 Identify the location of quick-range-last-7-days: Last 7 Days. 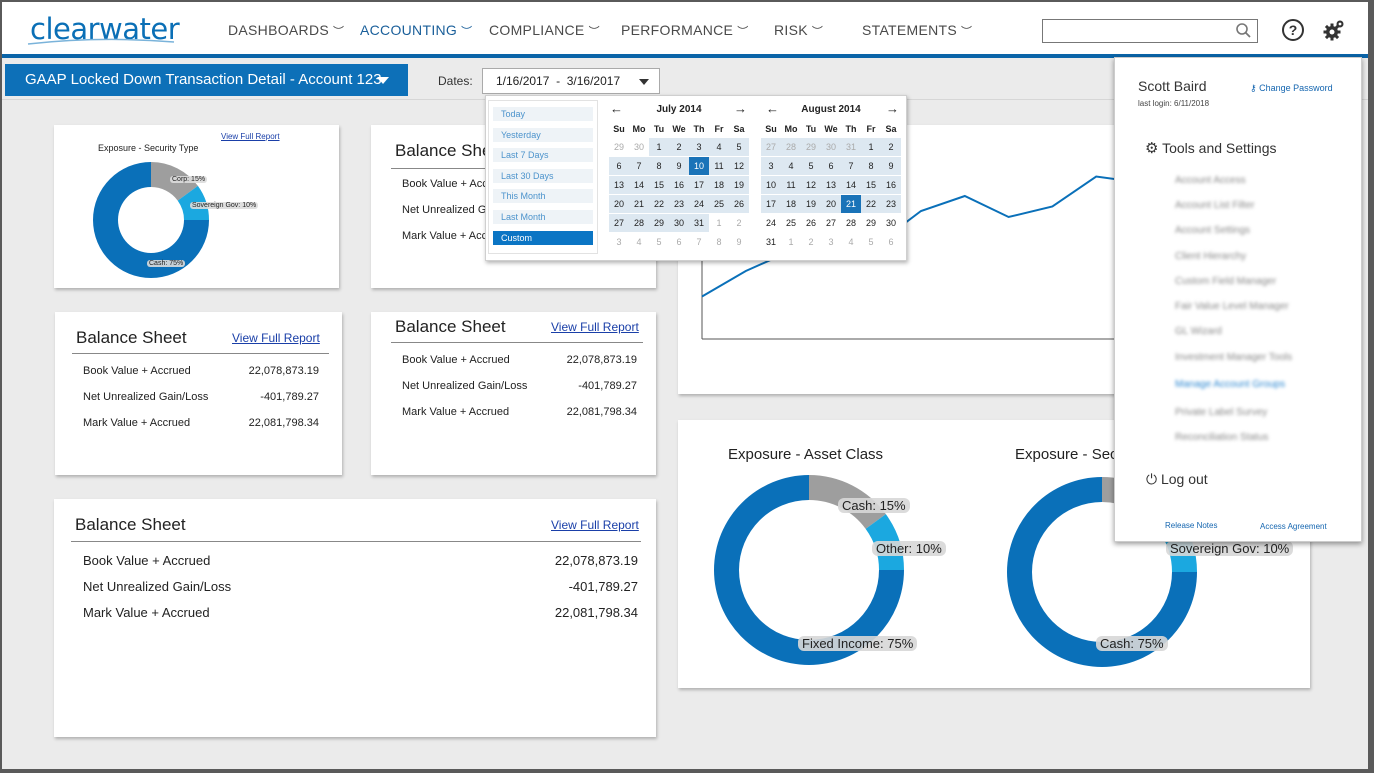
(543, 155).